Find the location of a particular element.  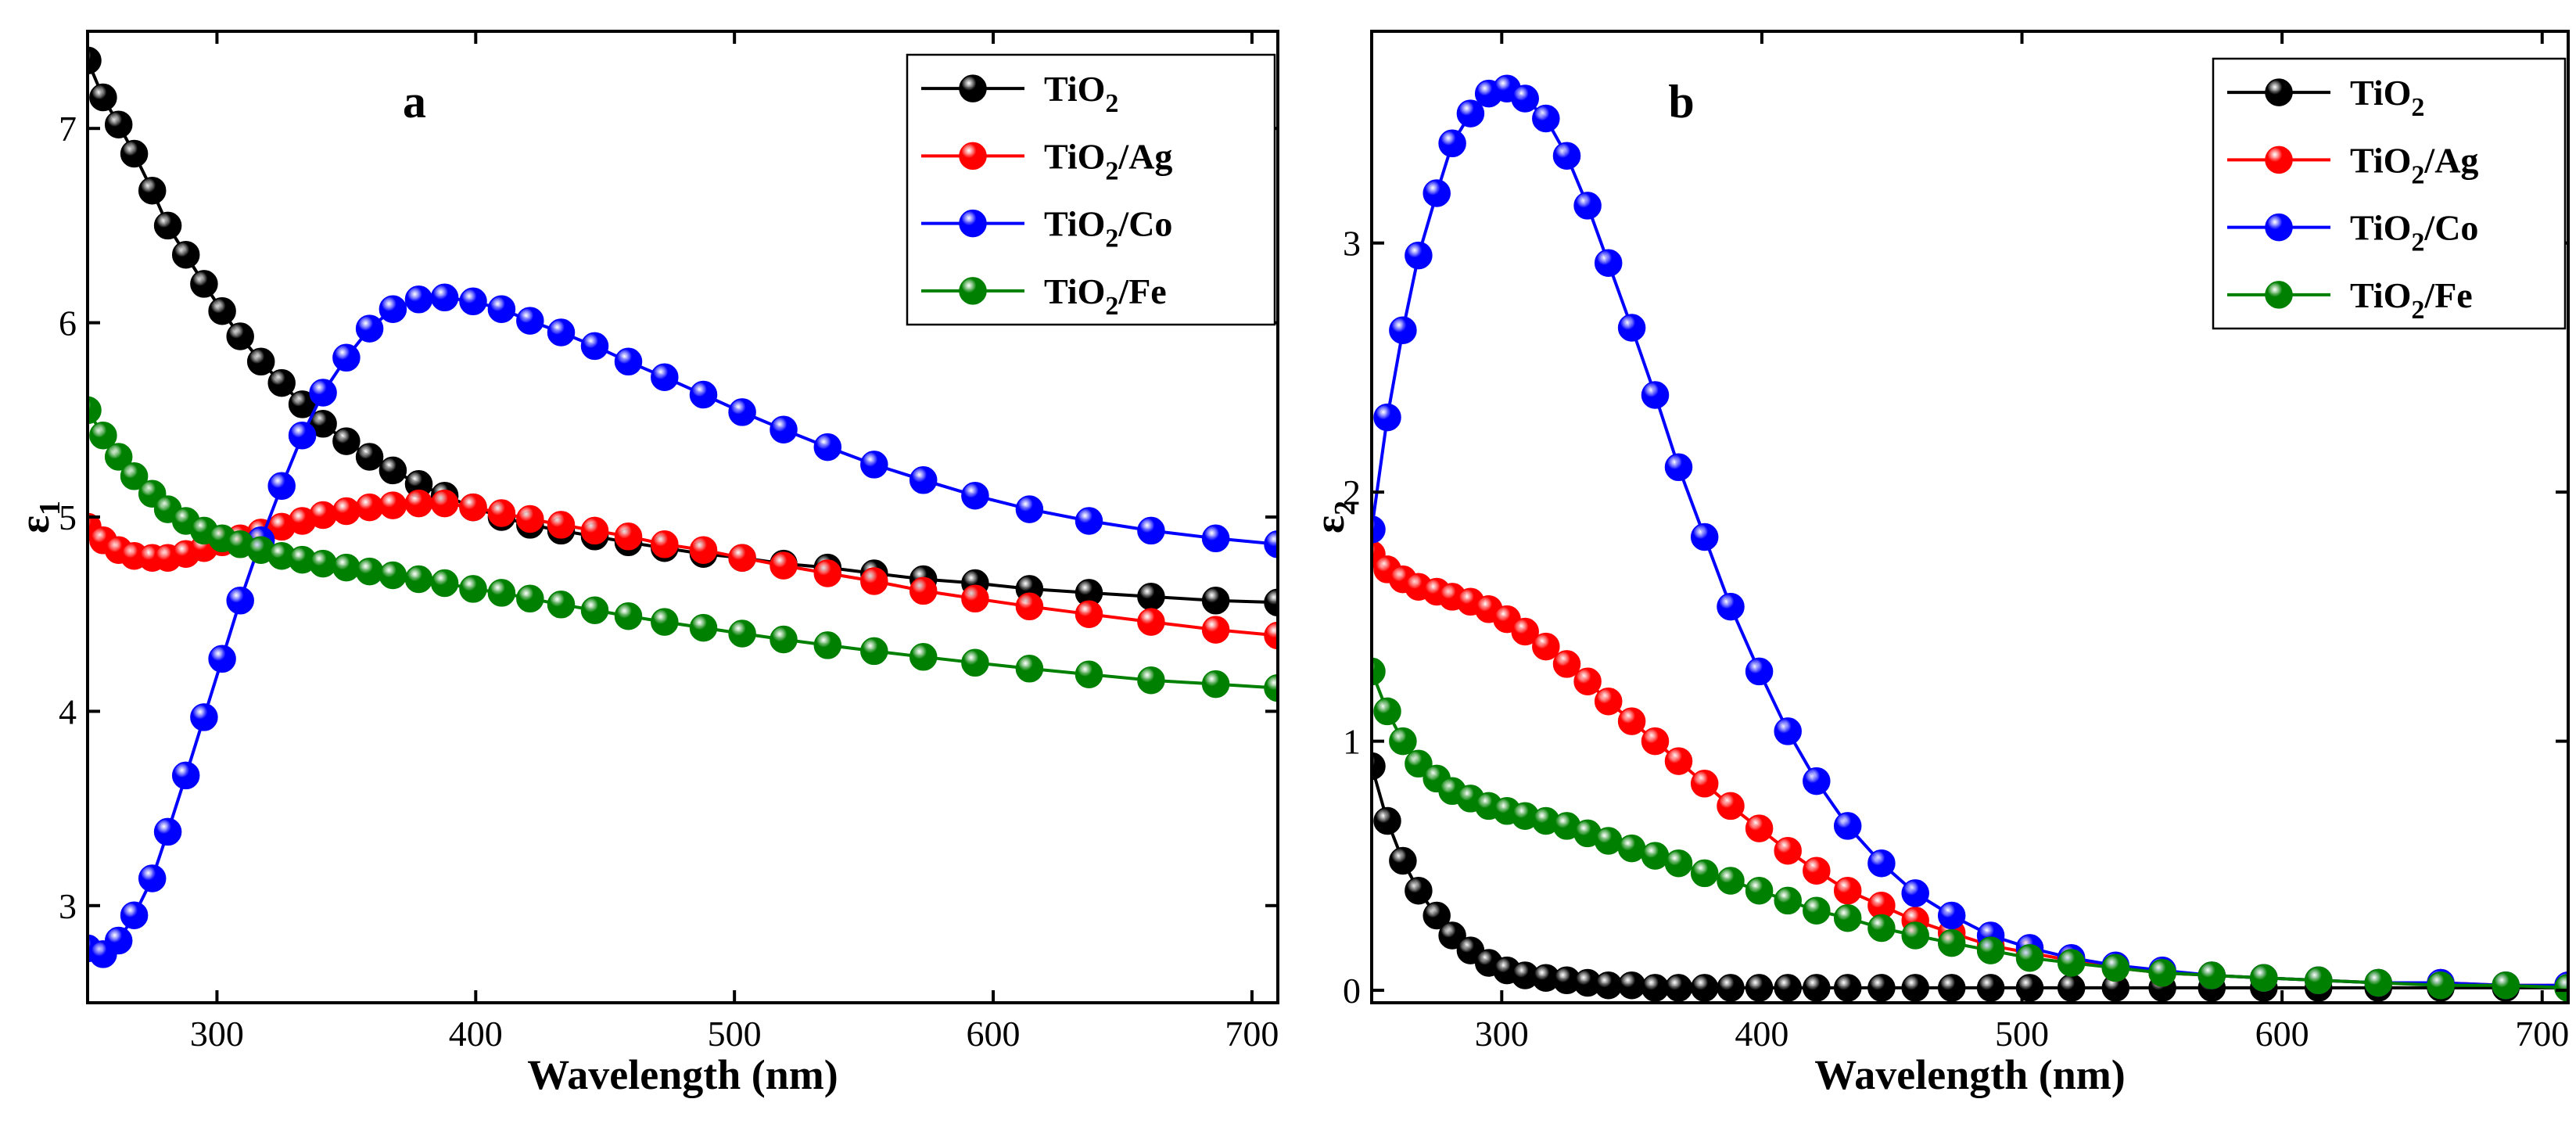

panel-a-legend: TiO2 TiO2/Ag TiO2/Co TiO2/Fe is located at coordinates (1091, 189).